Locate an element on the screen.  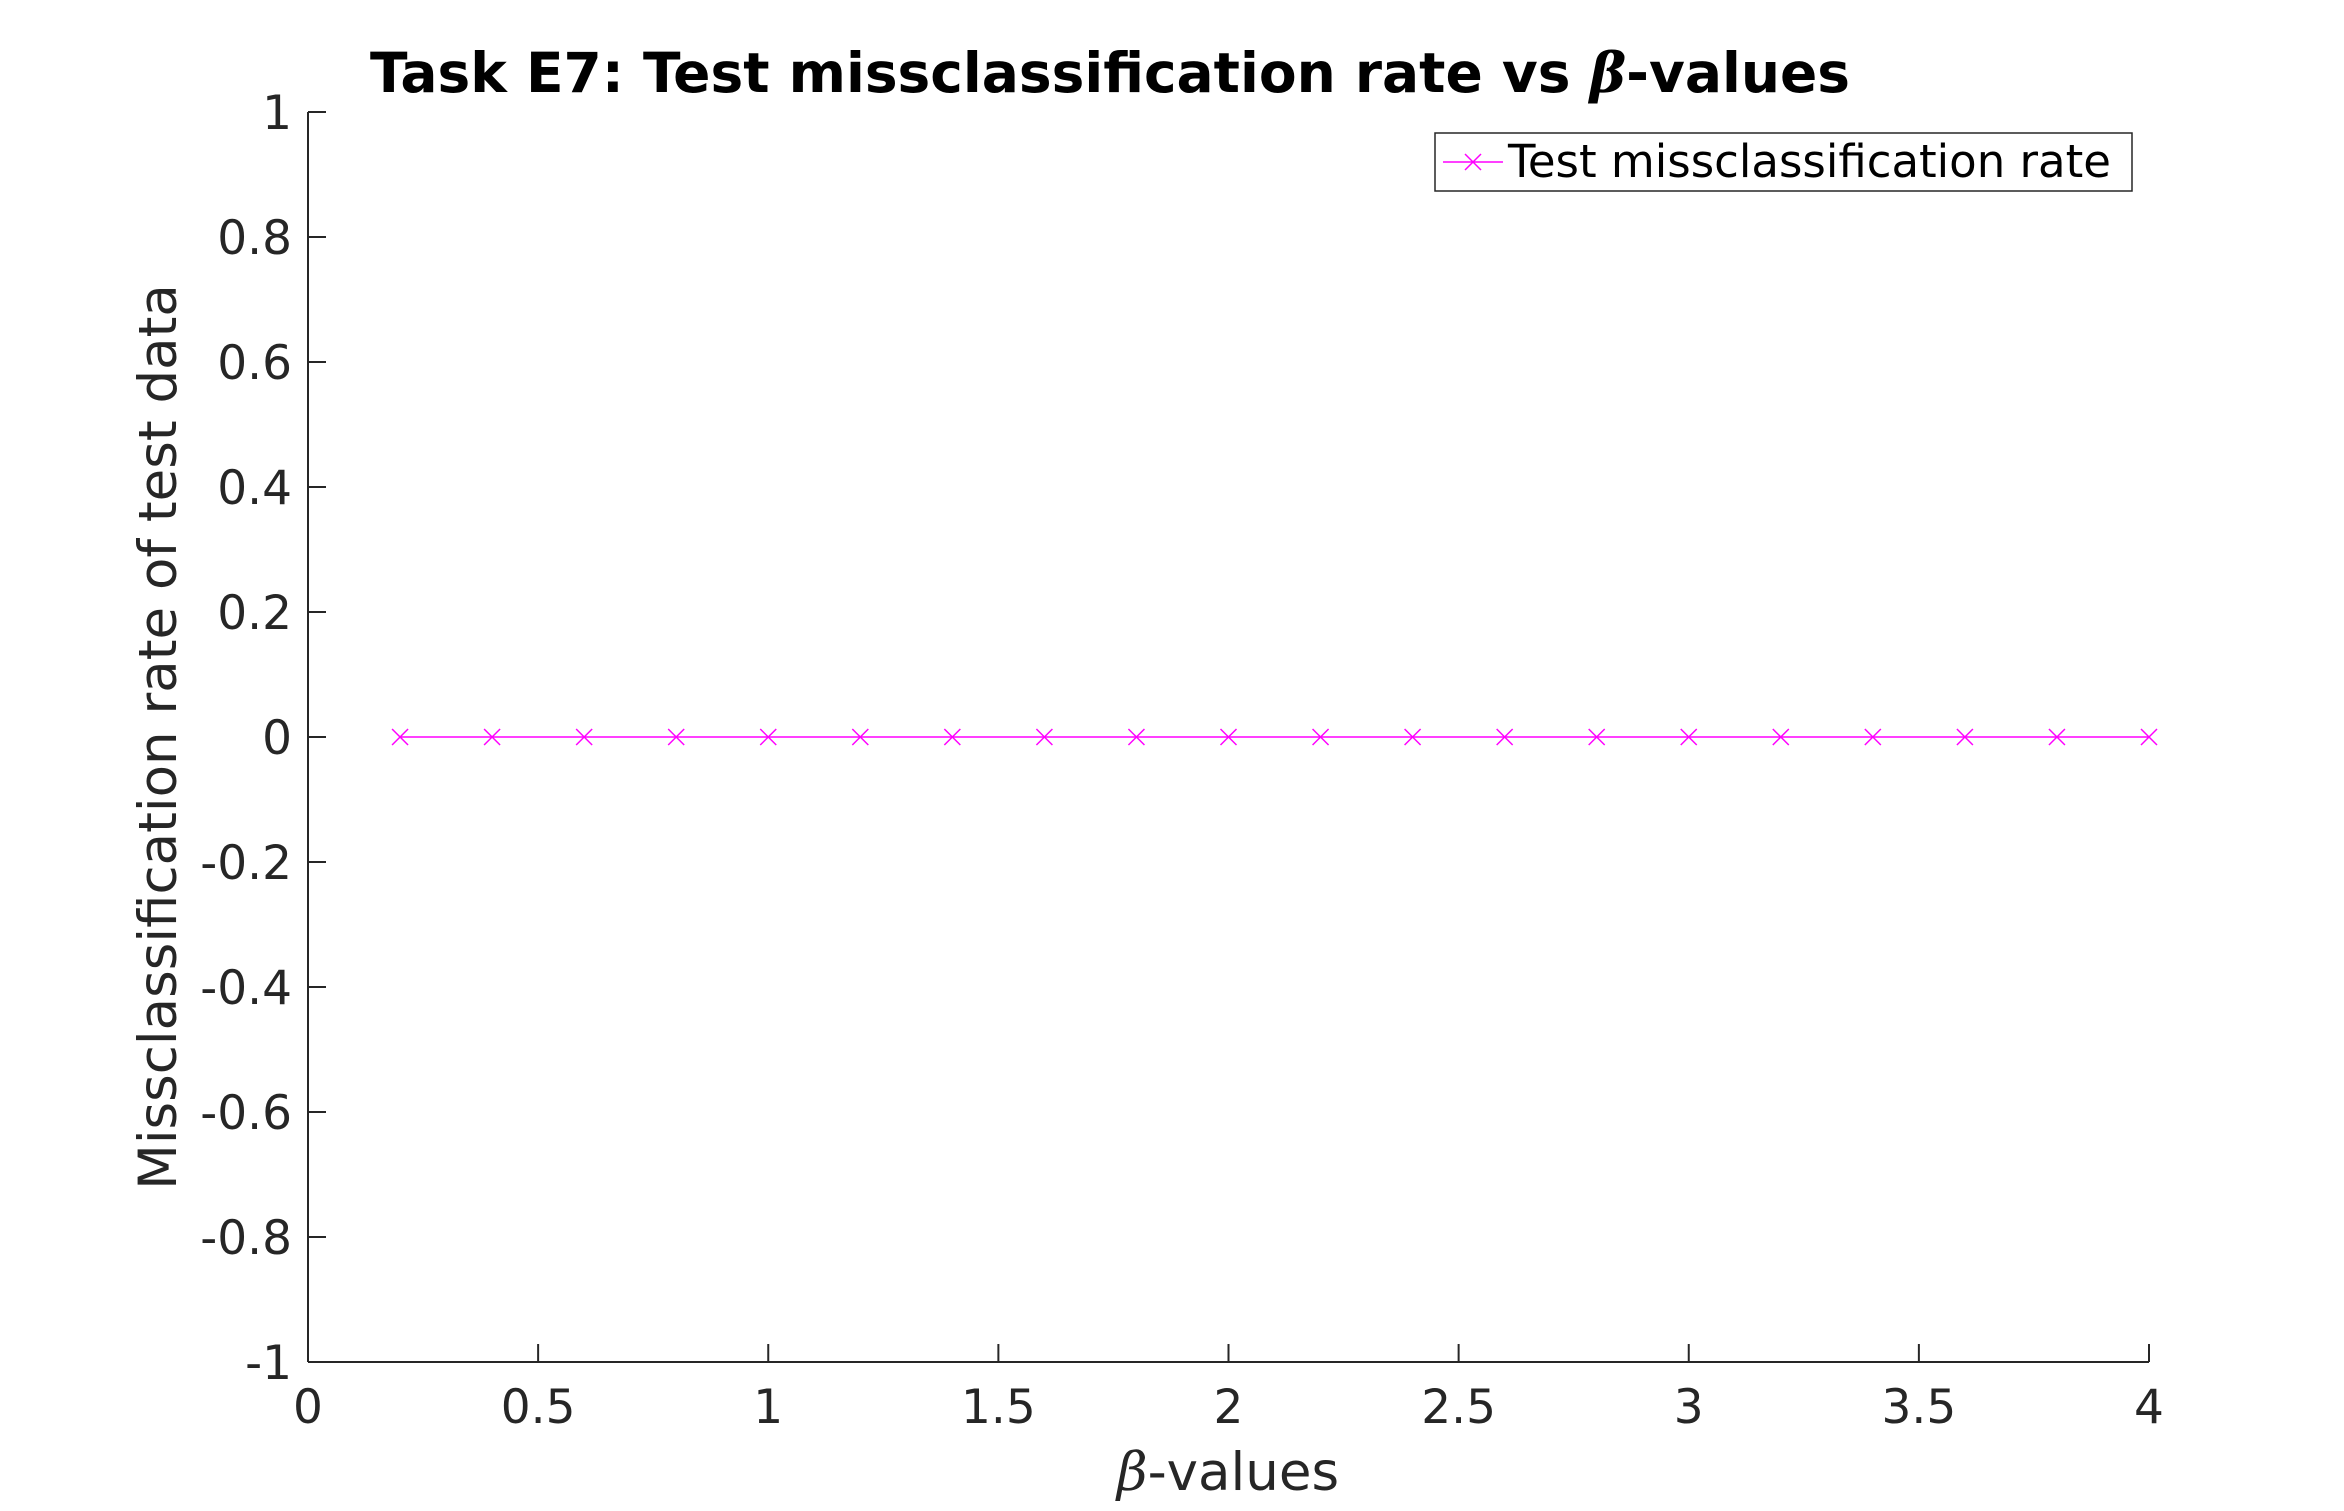
y-ticks: -1 -0.8 -0.6 -0.4 -0.2 0 0.2 0.4 0.6 0.8 1 is located at coordinates (263, 738).